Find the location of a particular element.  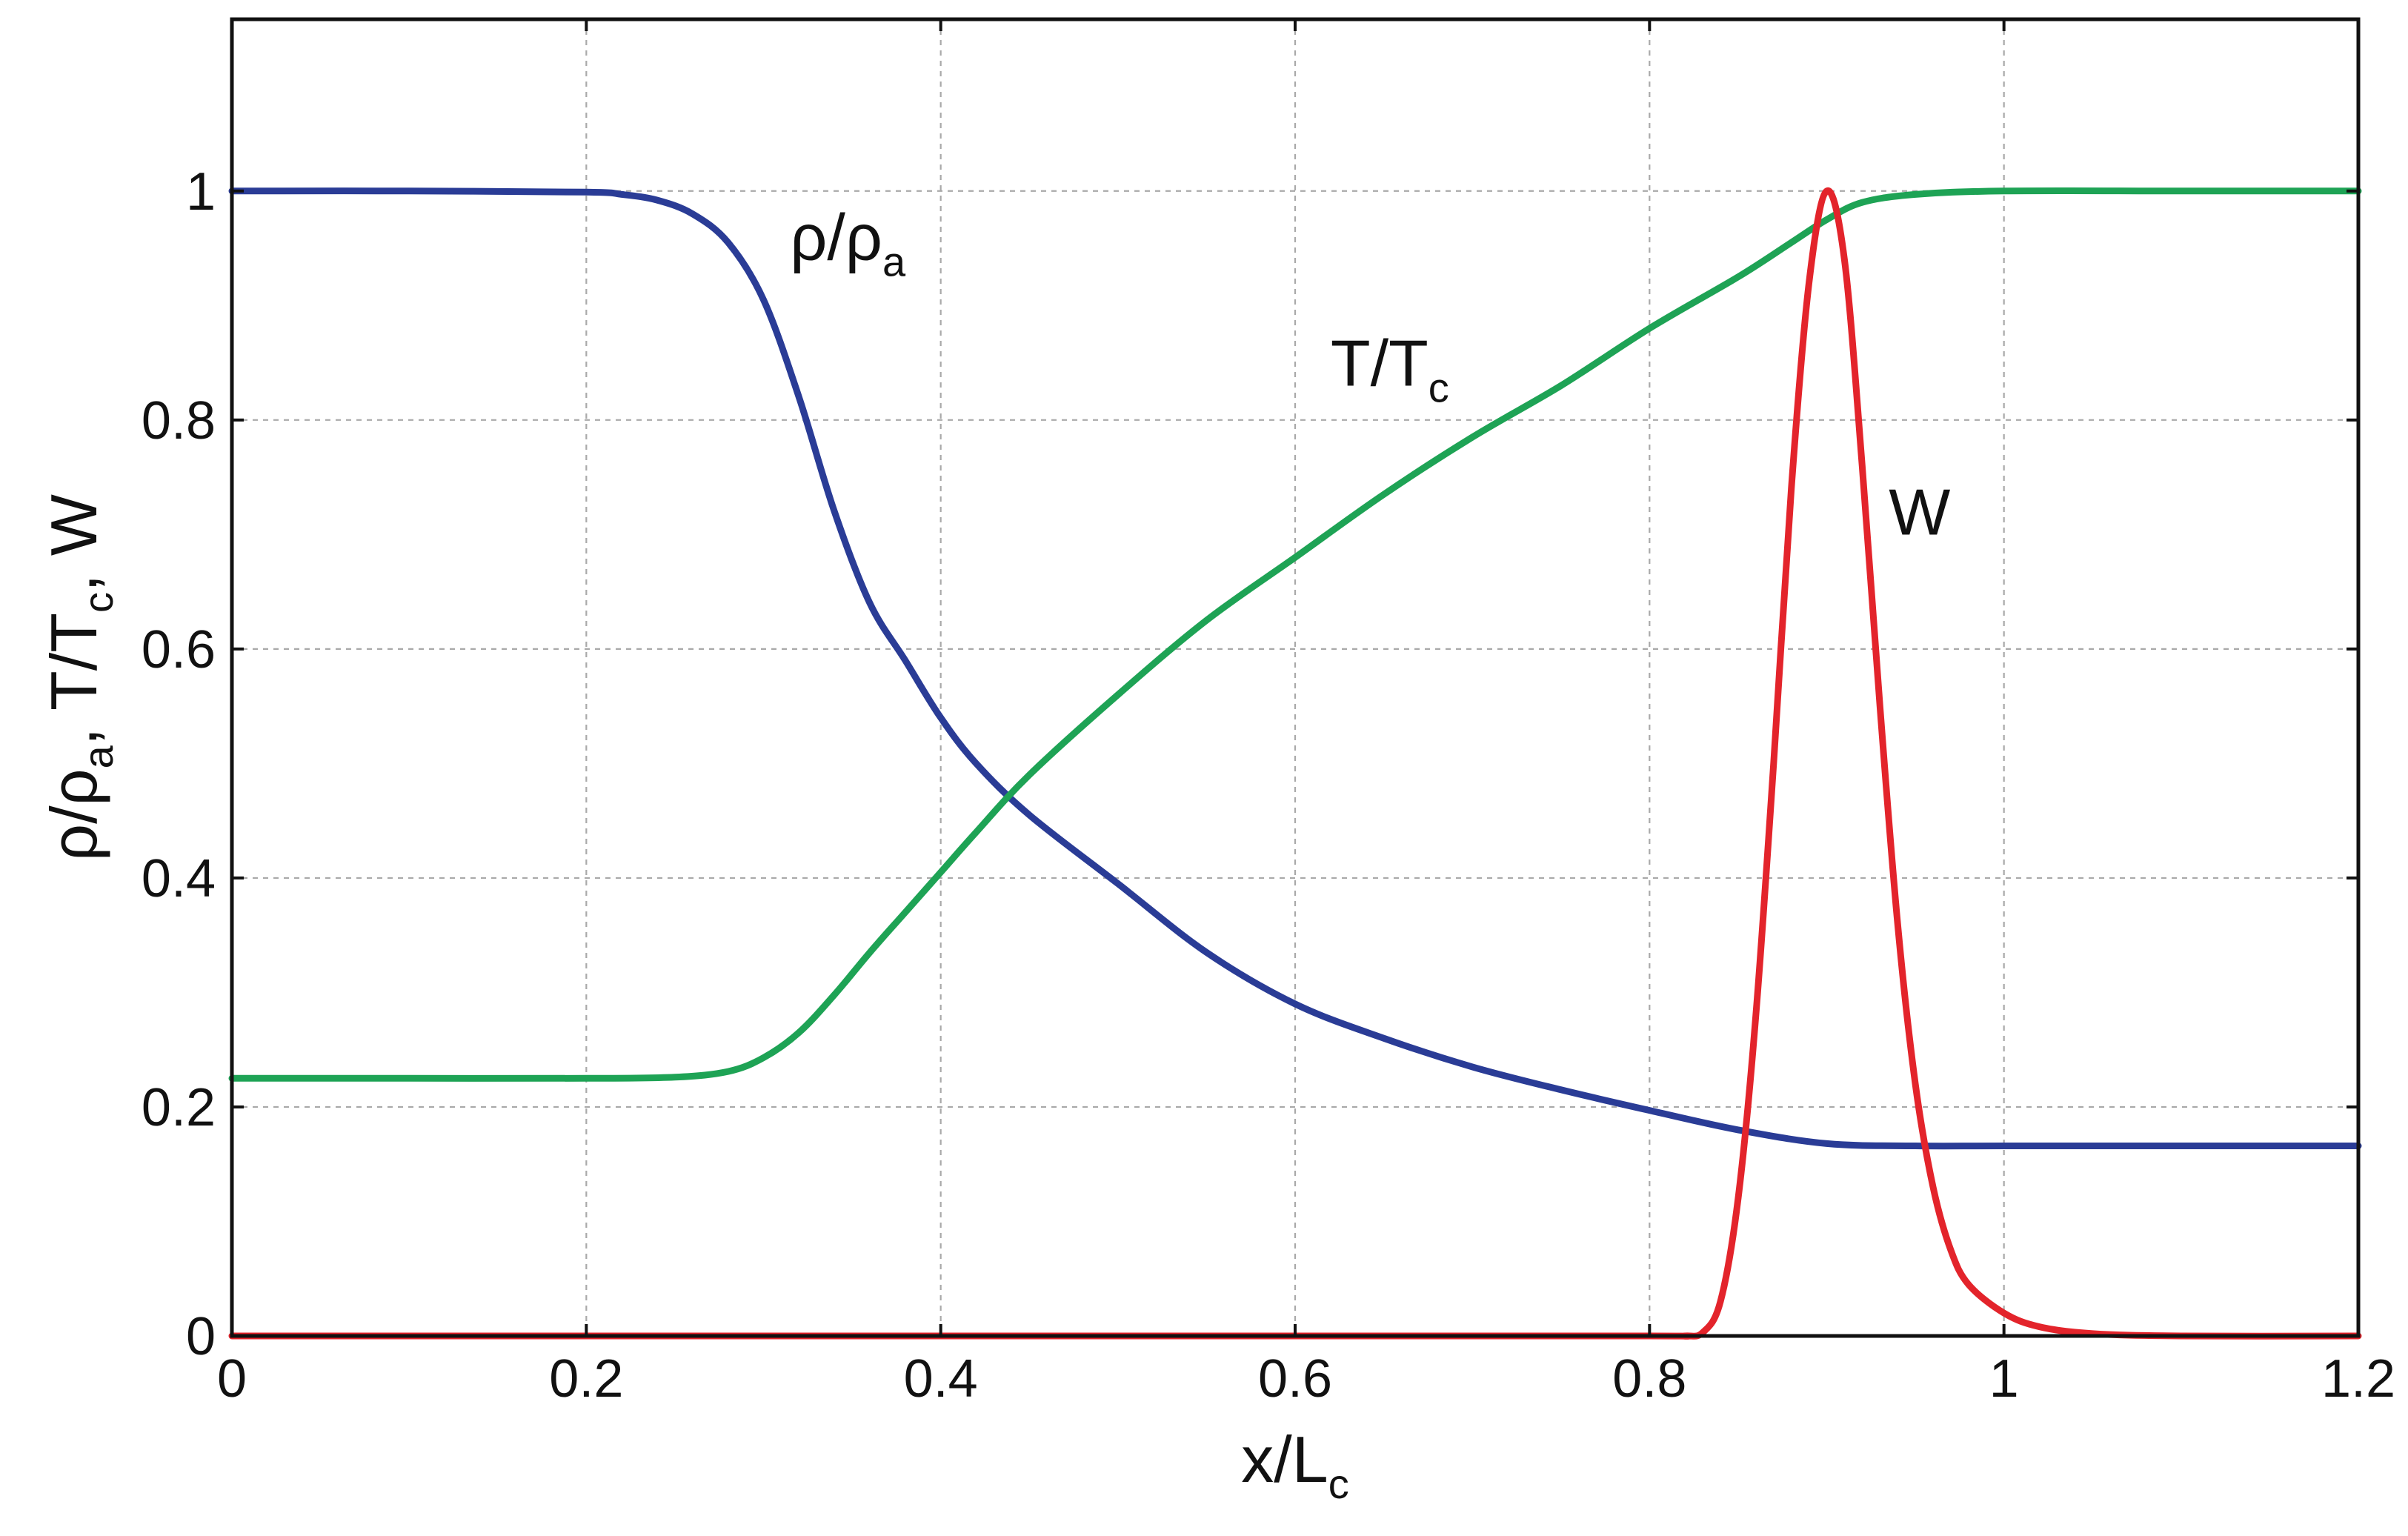

y-axis-title-part-3: , W is located at coordinates (73, 543).